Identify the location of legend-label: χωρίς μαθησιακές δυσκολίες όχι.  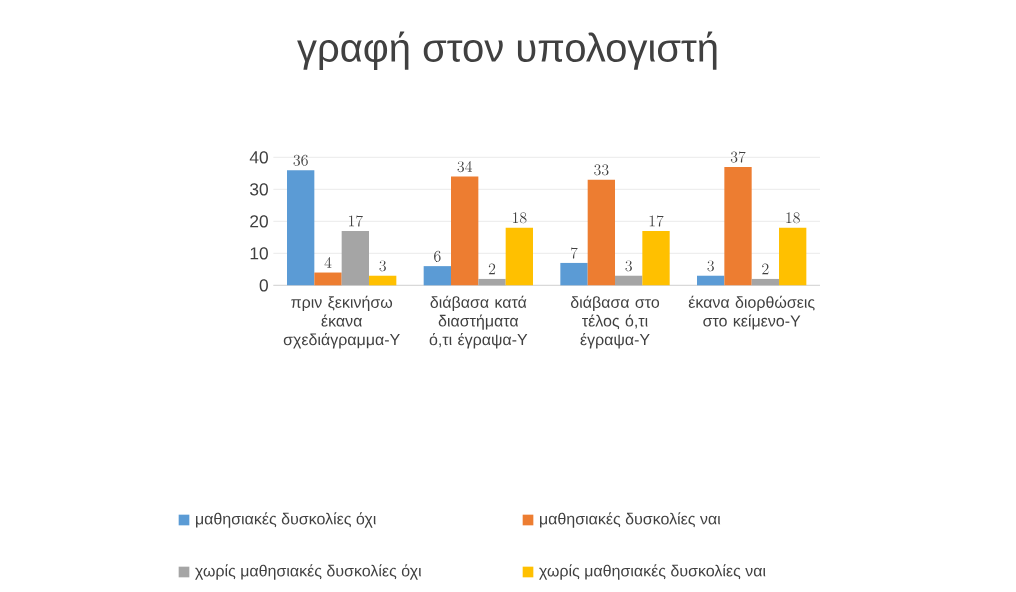
(308, 572).